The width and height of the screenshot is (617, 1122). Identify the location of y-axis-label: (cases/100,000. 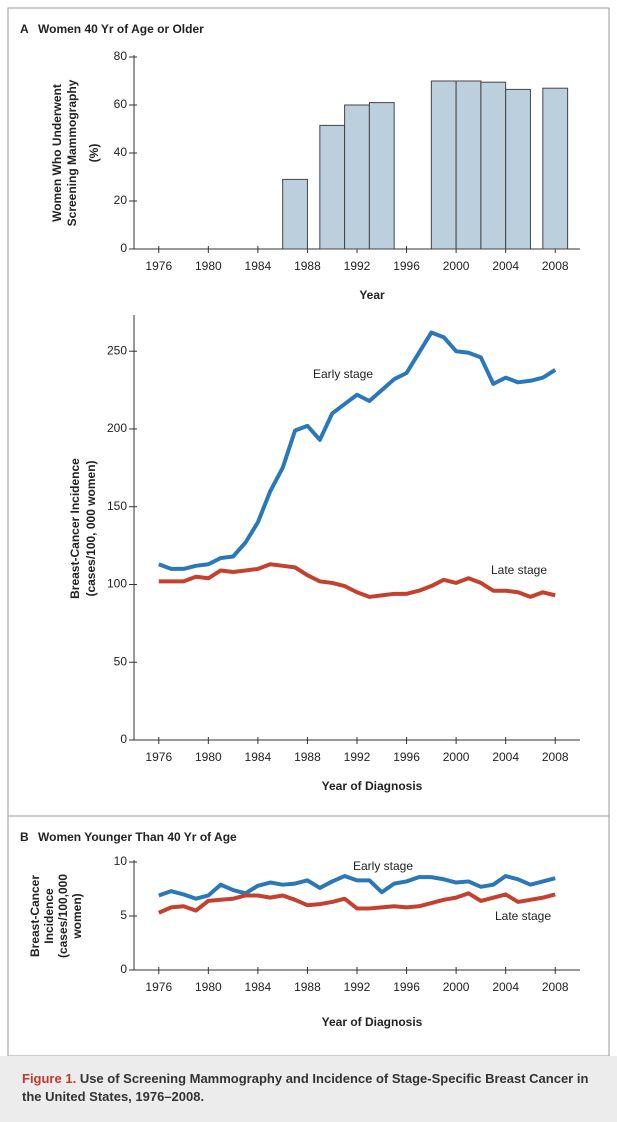
(63, 916).